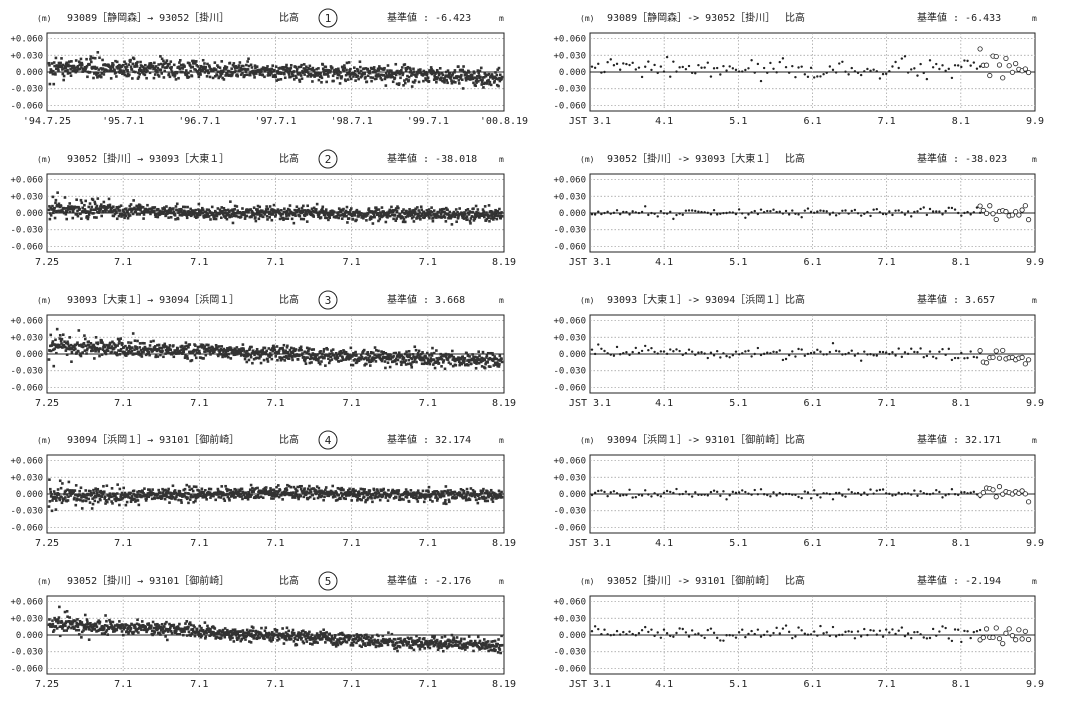  What do you see at coordinates (429, 439) in the screenshot?
I see `reference-value-label: 基準値 : 32.174` at bounding box center [429, 439].